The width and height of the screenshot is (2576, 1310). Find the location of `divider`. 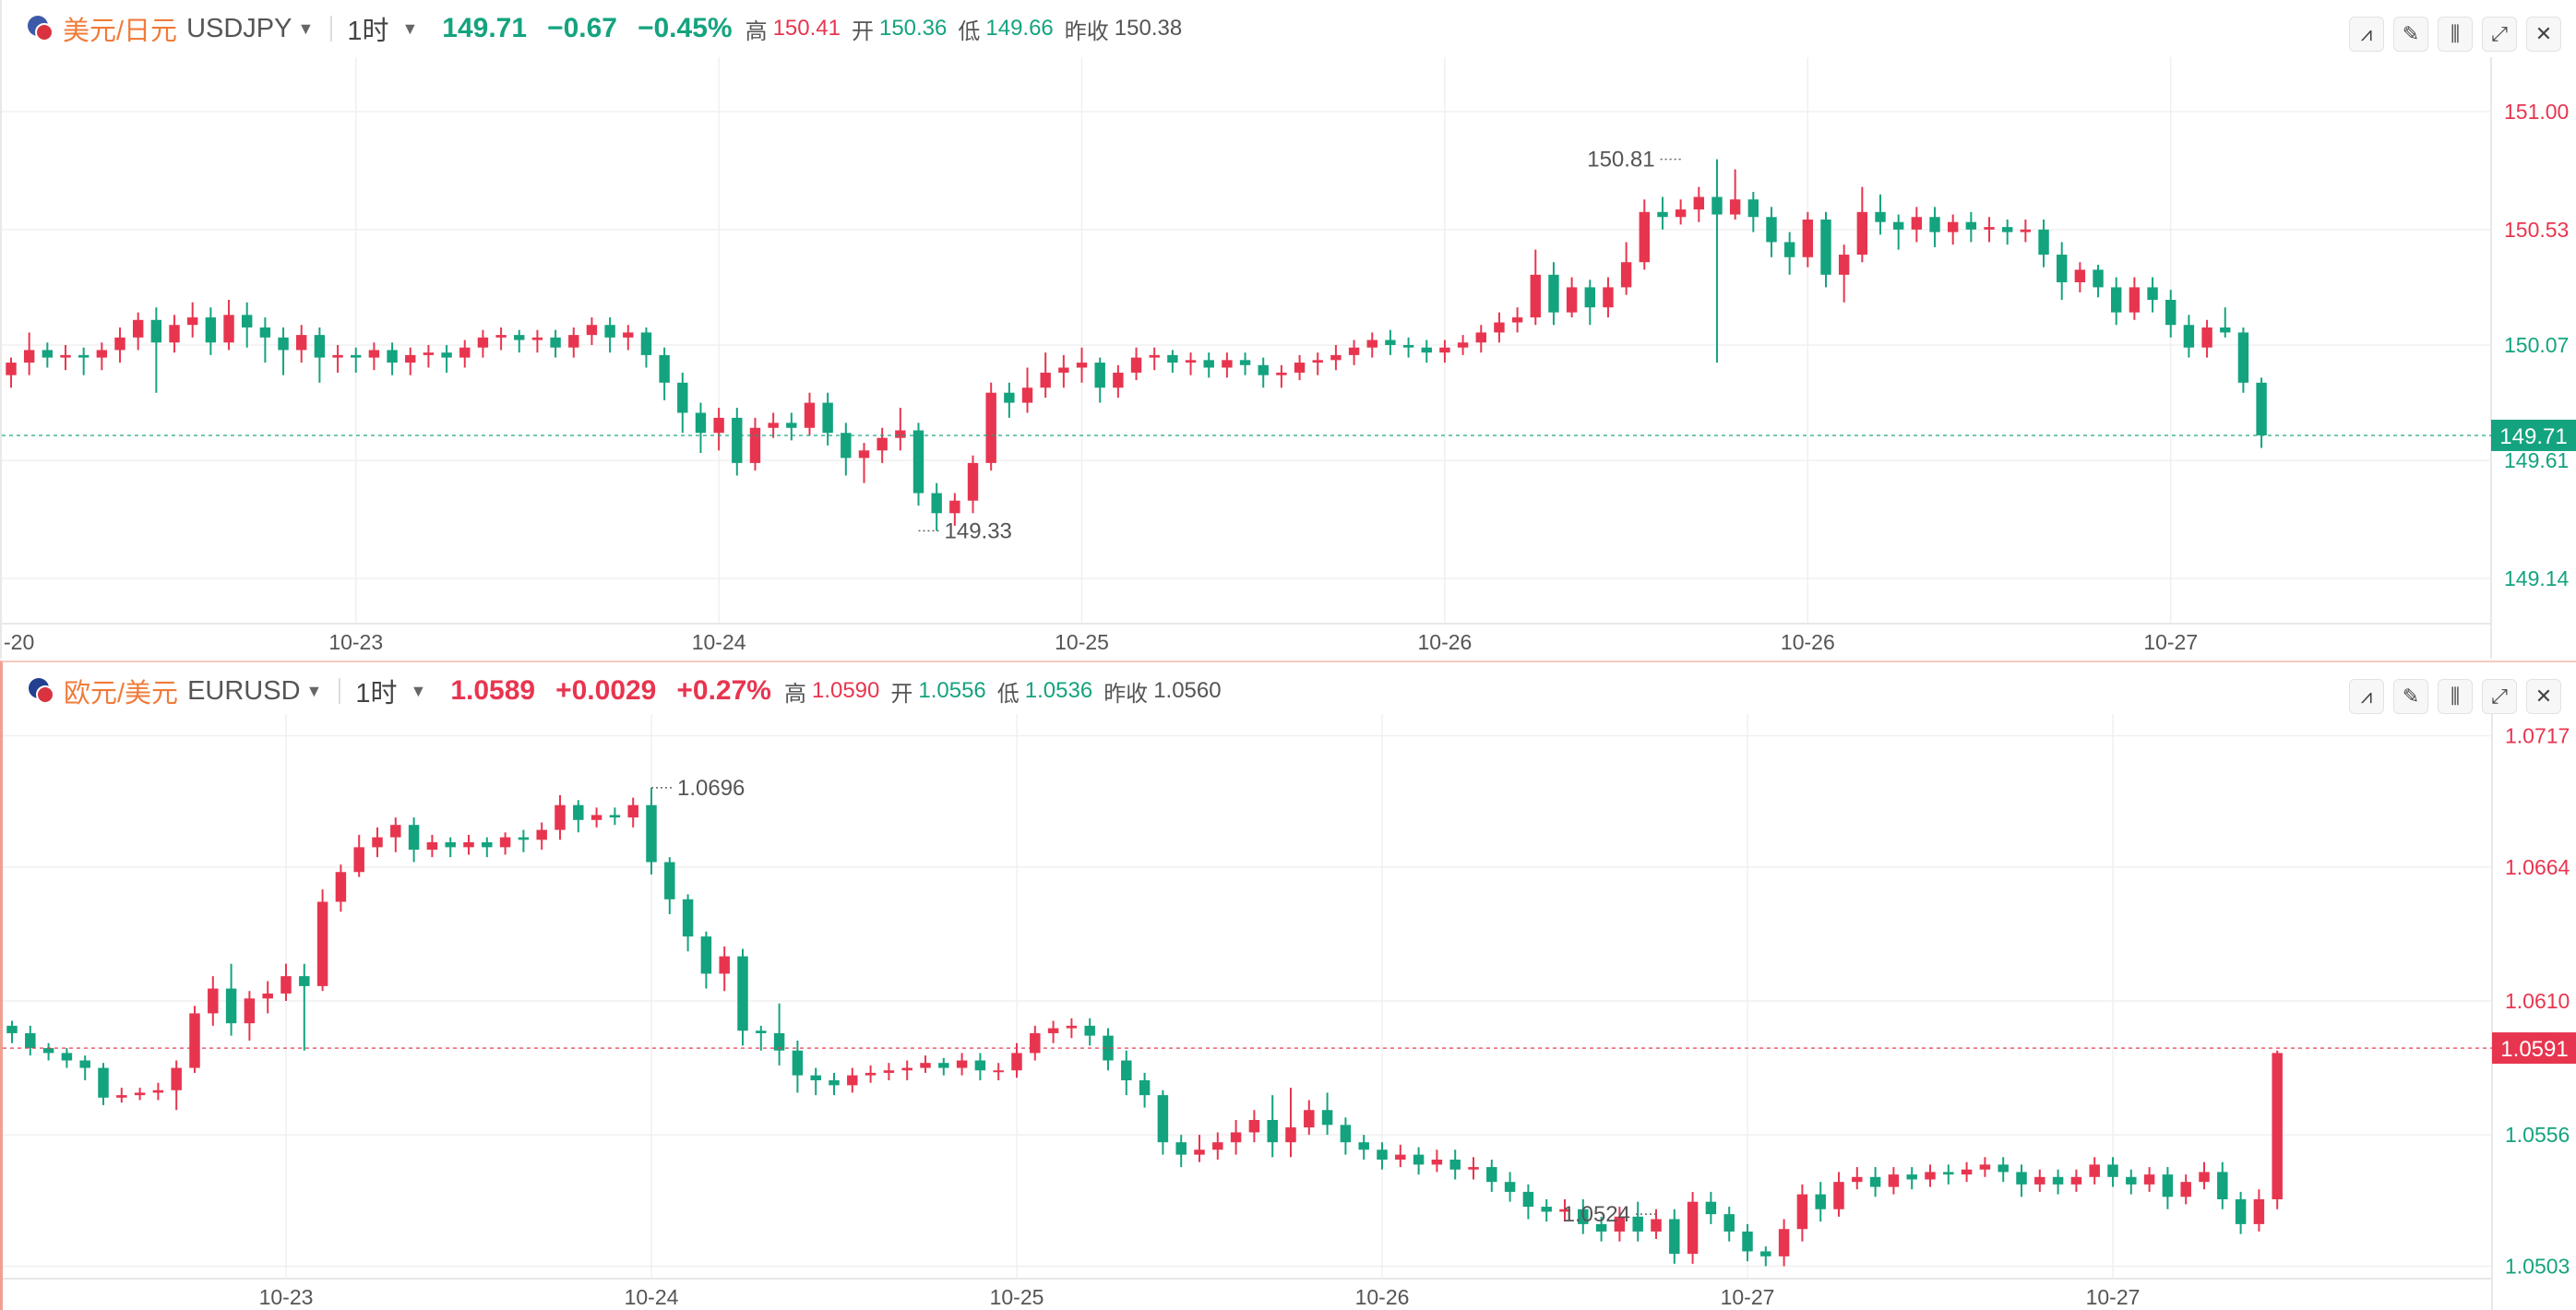

divider is located at coordinates (340, 691).